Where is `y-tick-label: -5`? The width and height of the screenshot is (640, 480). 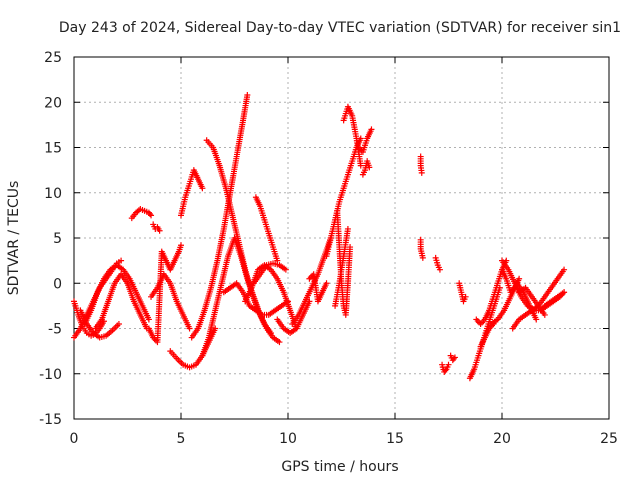
y-tick-label: -5 is located at coordinates (55, 330).